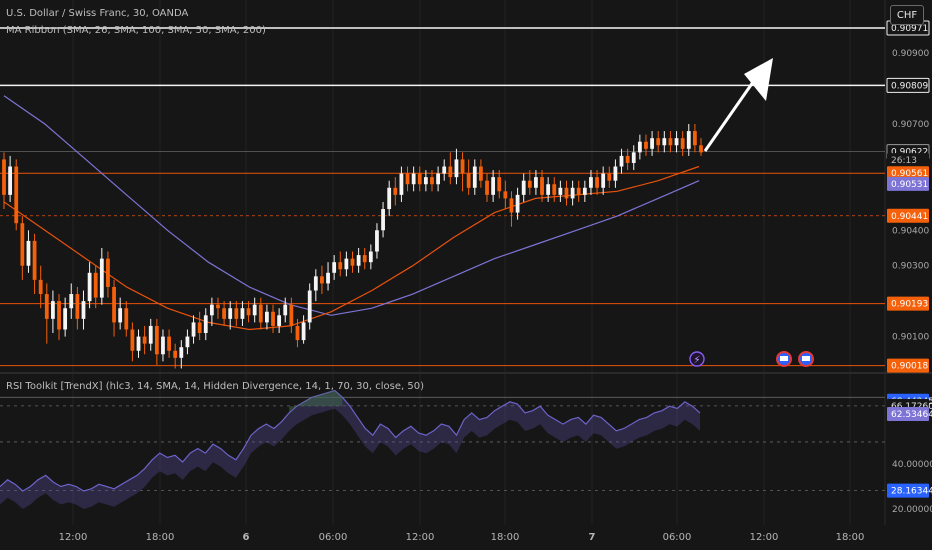 Image resolution: width=932 pixels, height=550 pixels. I want to click on rsi-tag-box, so click(908, 413).